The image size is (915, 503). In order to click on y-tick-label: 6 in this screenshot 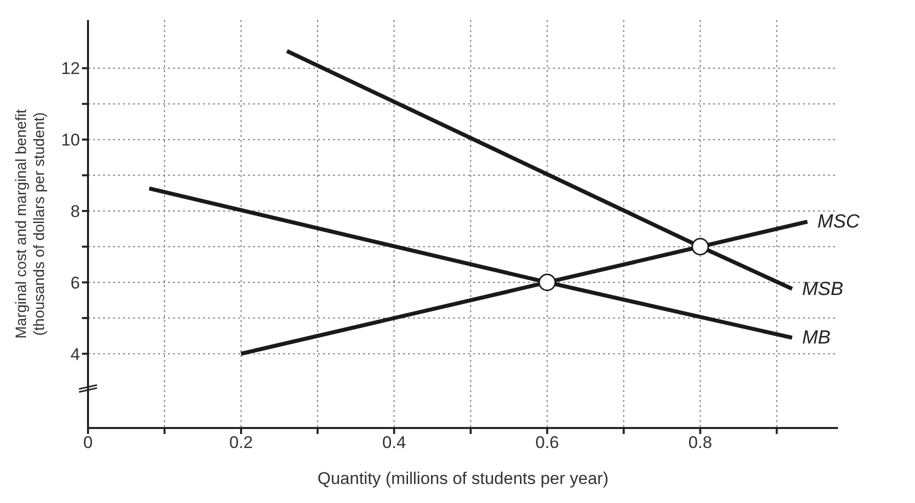, I will do `click(75, 282)`.